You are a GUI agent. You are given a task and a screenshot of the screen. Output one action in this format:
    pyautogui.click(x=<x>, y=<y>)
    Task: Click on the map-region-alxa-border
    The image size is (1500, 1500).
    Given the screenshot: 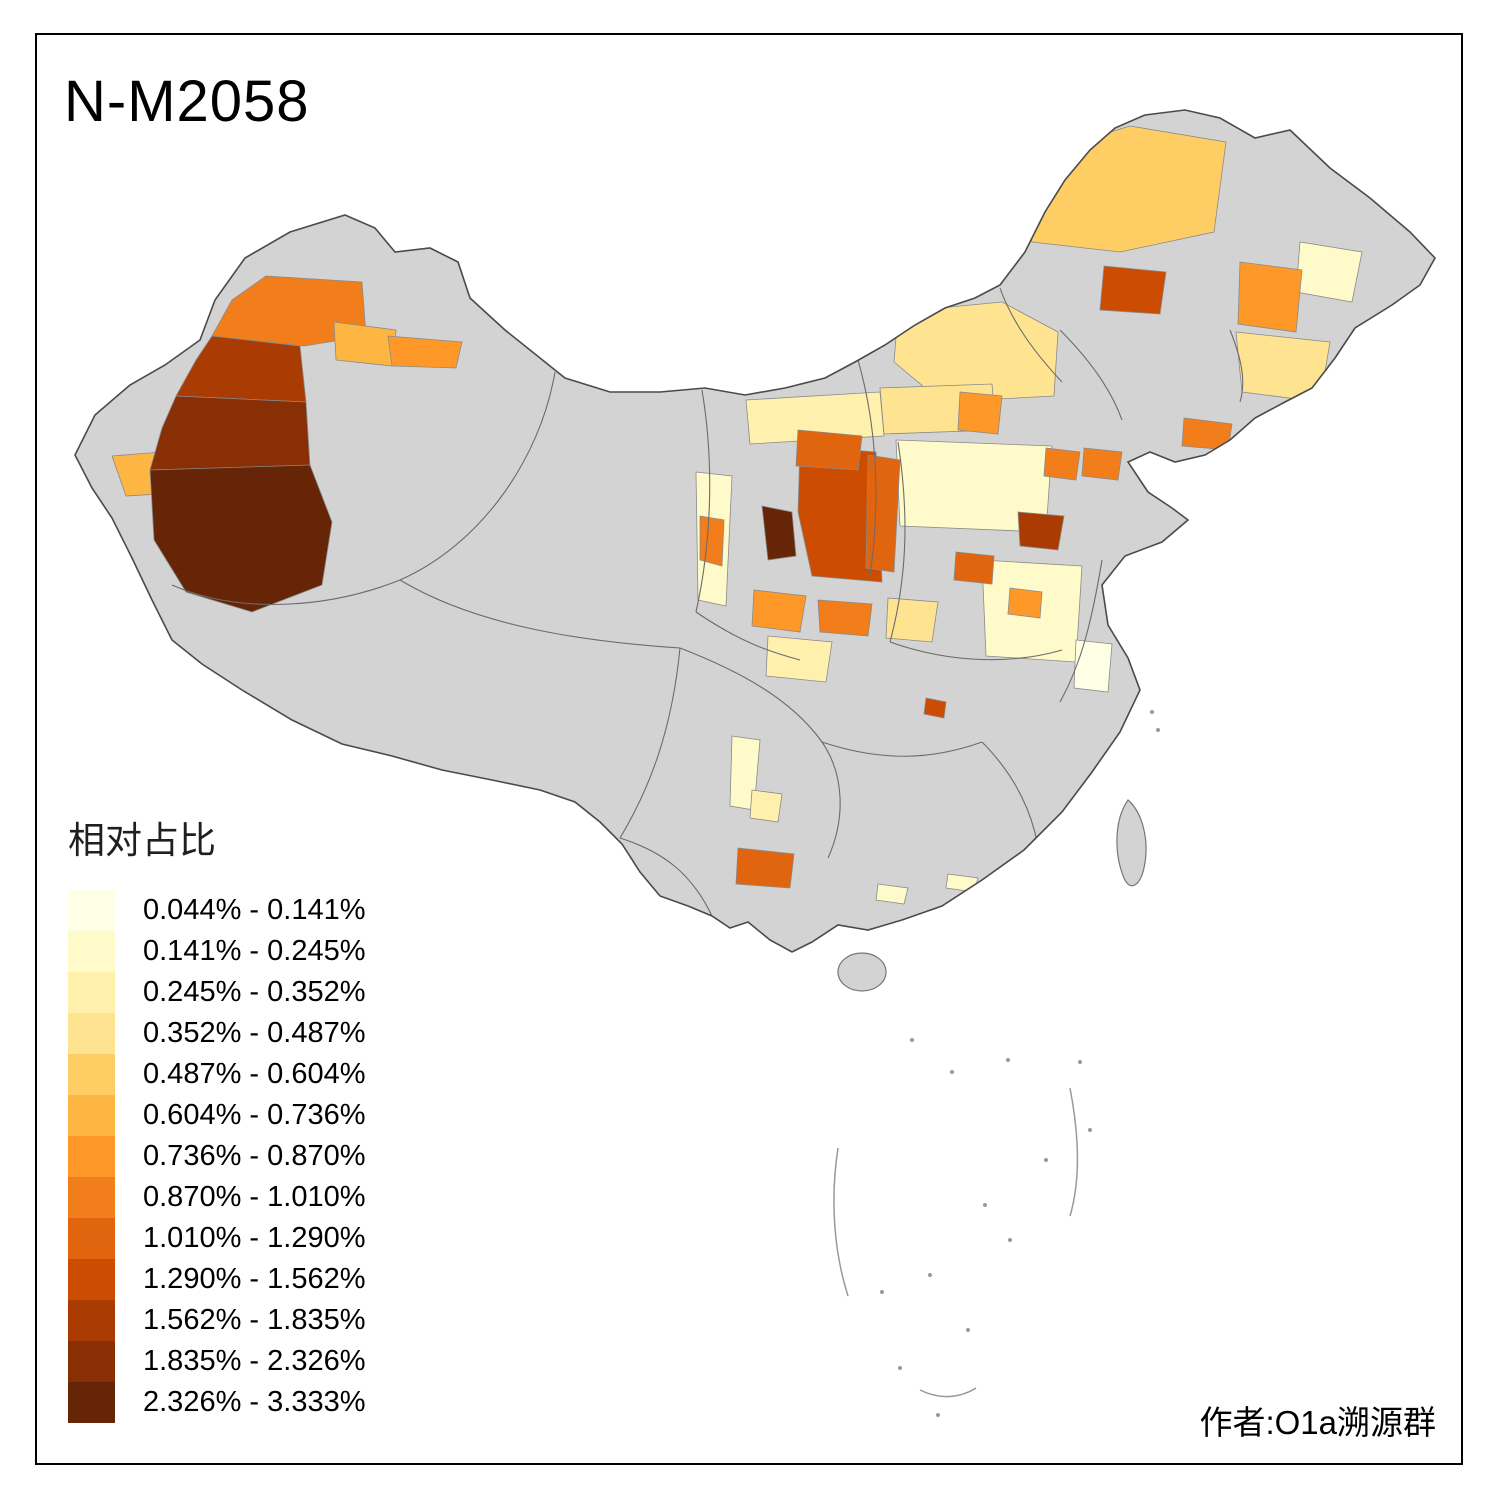 What is the action you would take?
    pyautogui.click(x=815, y=418)
    